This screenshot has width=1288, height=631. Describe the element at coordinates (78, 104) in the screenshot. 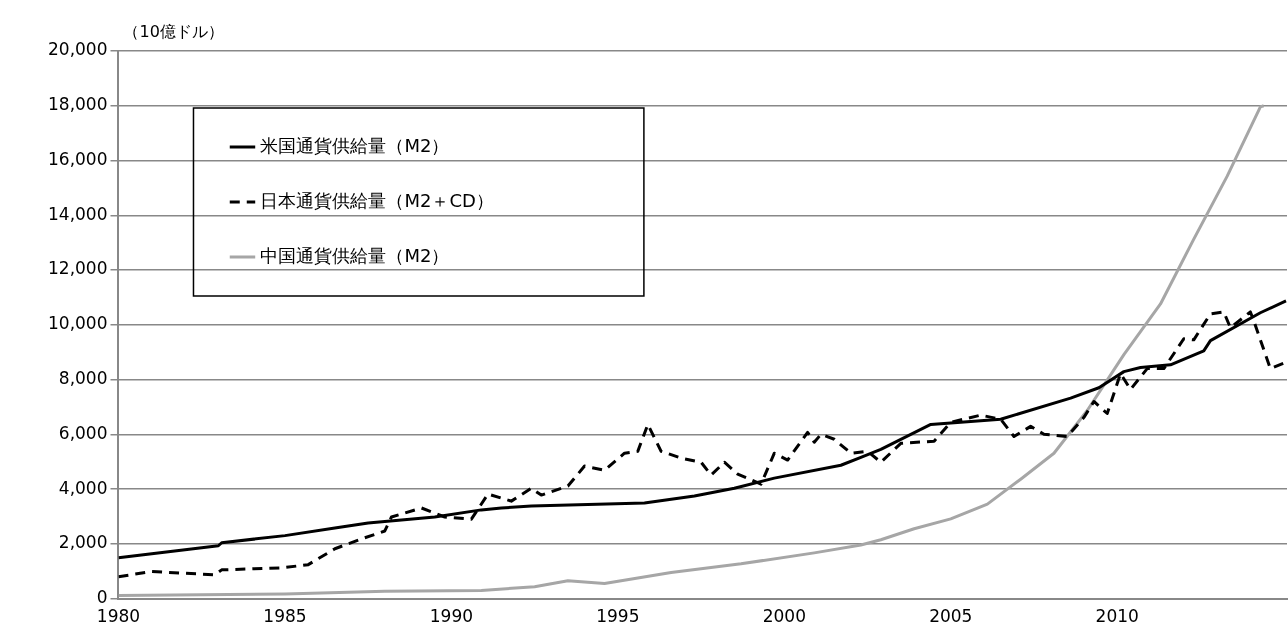

I see `y-tick-label: 18,000` at that location.